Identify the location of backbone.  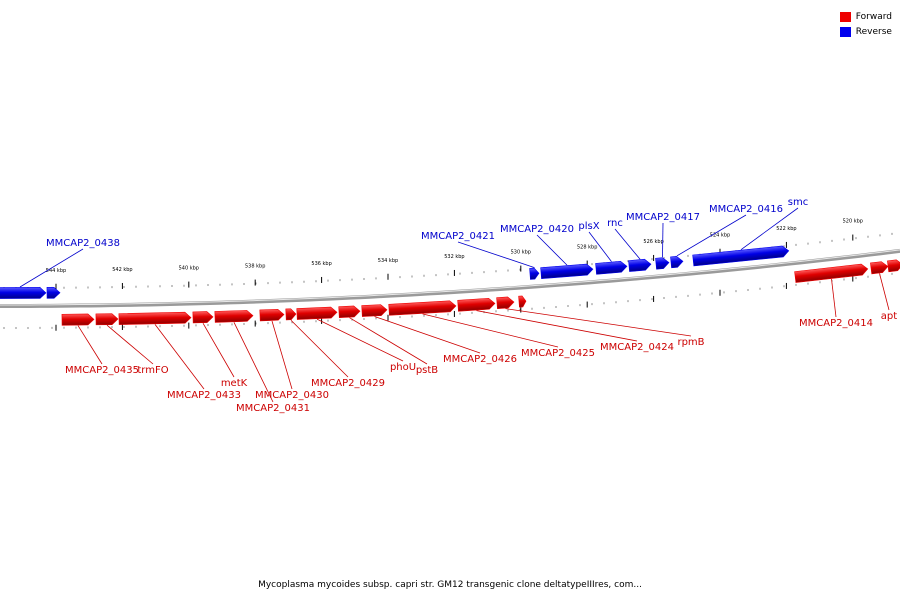
(450, 278).